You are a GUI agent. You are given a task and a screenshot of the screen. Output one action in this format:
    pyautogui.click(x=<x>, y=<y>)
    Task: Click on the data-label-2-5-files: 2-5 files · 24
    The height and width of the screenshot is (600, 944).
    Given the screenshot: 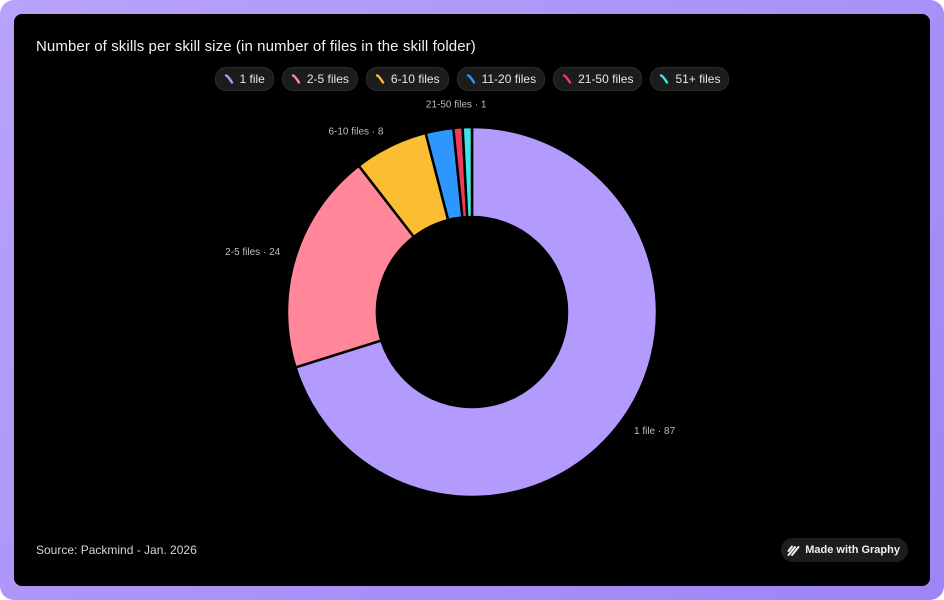 What is the action you would take?
    pyautogui.click(x=252, y=252)
    